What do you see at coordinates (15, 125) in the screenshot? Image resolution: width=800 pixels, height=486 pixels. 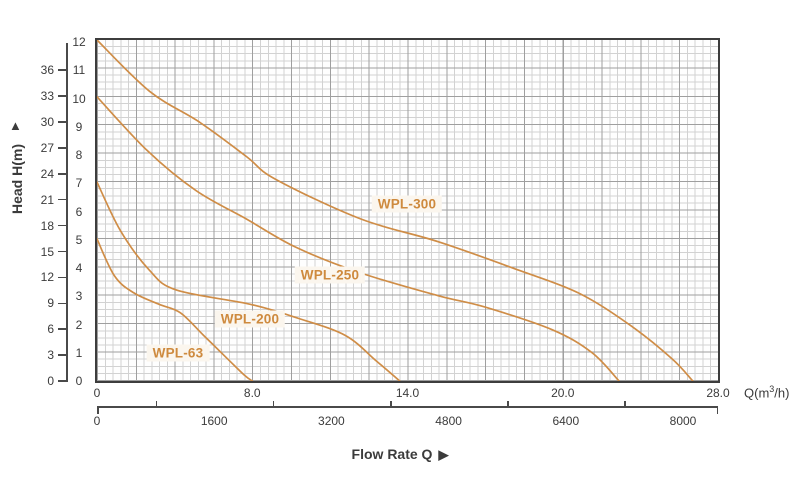 I see `head-axis-up-arrow-icon: ▲` at bounding box center [15, 125].